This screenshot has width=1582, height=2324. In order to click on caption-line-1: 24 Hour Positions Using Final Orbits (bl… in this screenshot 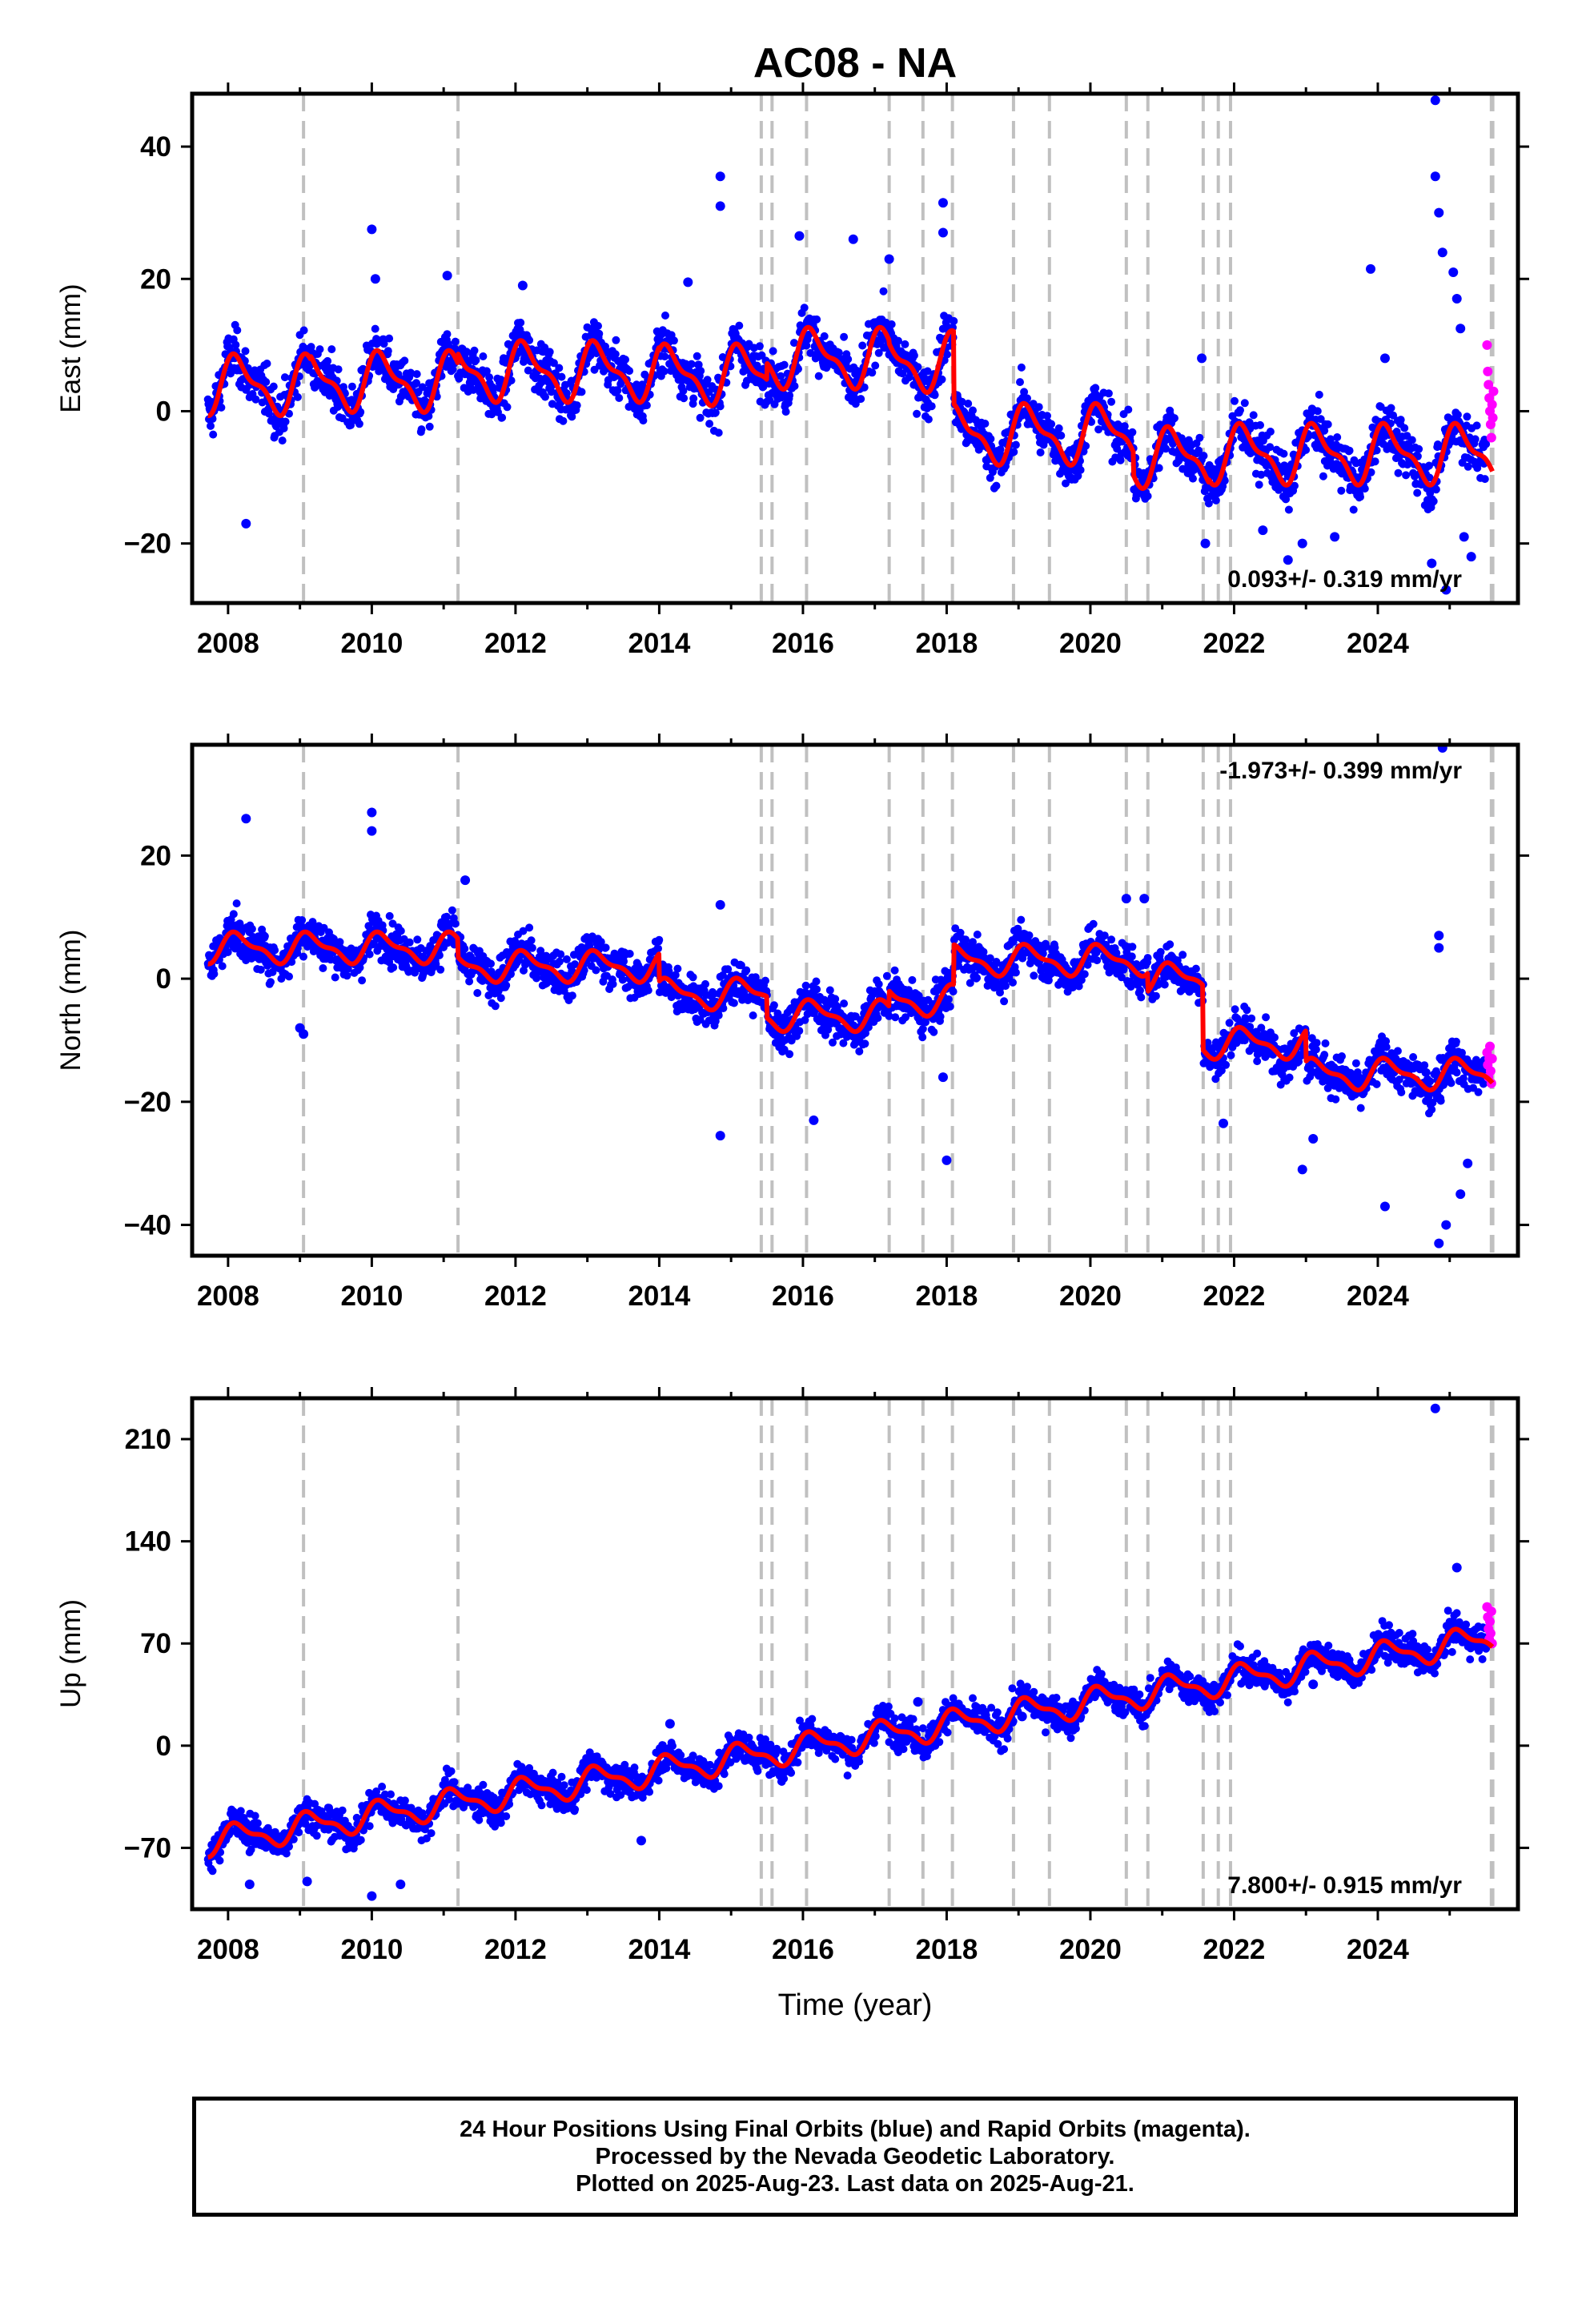, I will do `click(855, 2129)`.